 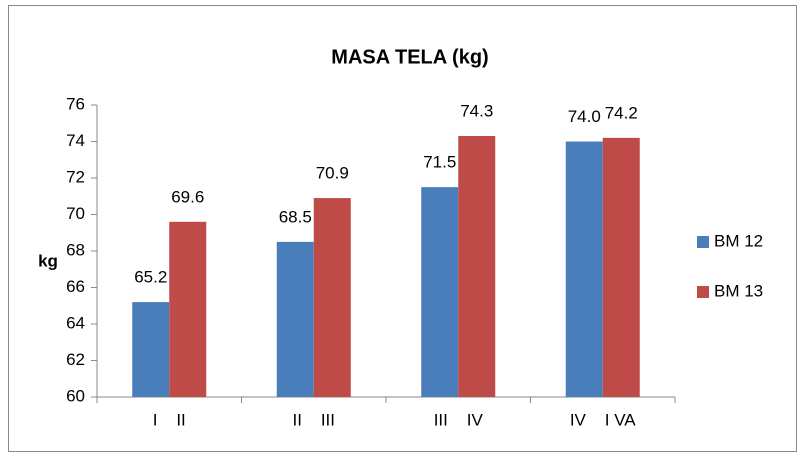 I want to click on y-tick-label: 76, so click(x=75, y=103).